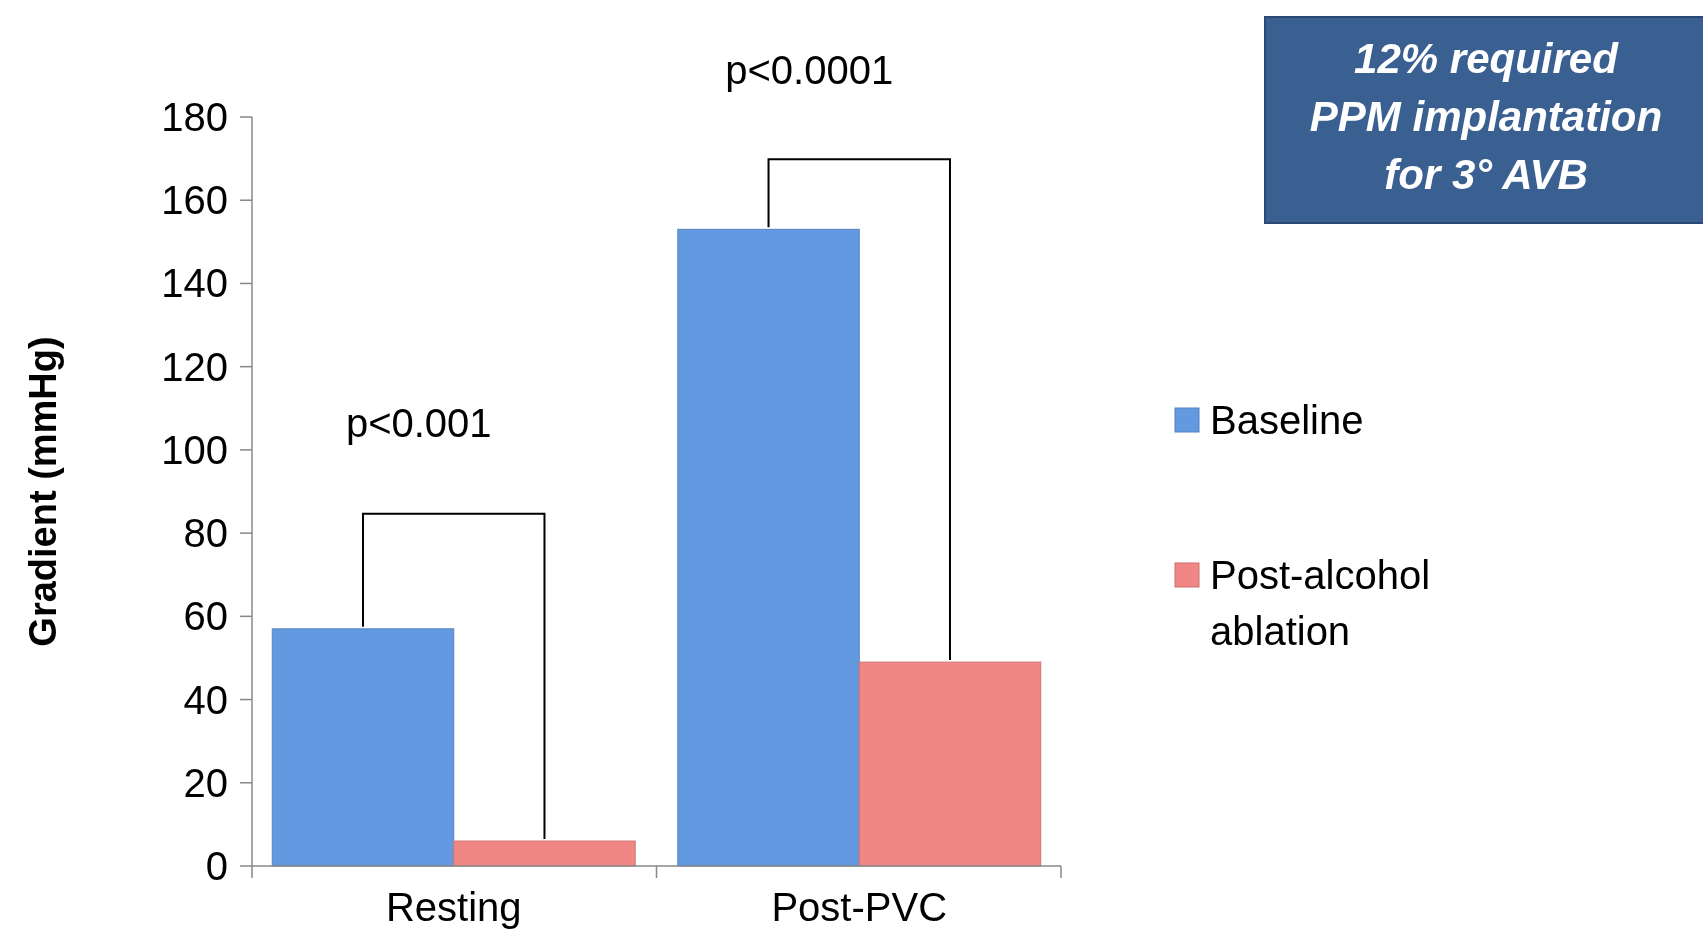 The width and height of the screenshot is (1703, 941). I want to click on y-tick-label: 100, so click(194, 449).